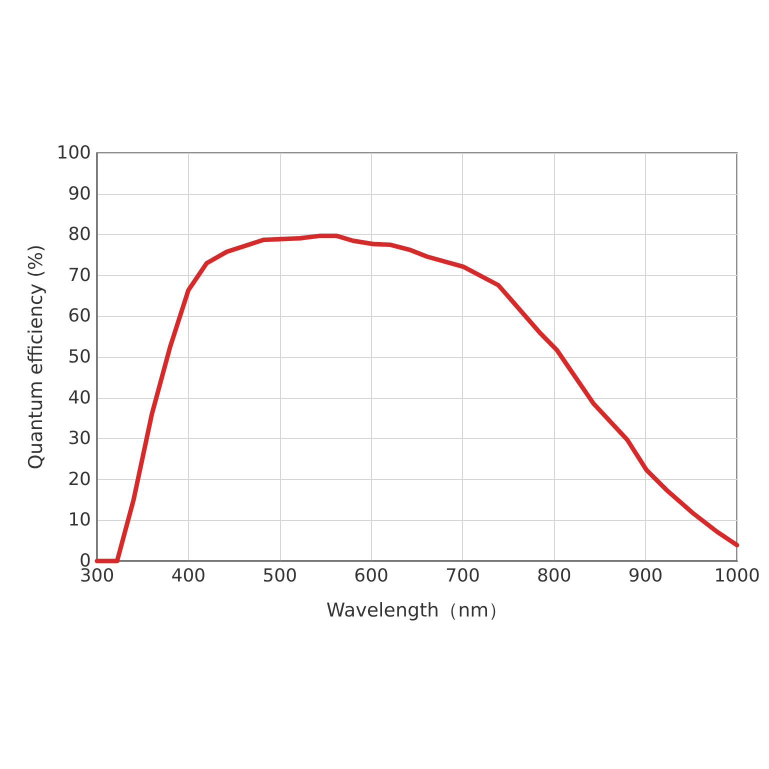 The image size is (769, 769). I want to click on y-tick-label: 90, so click(79, 193).